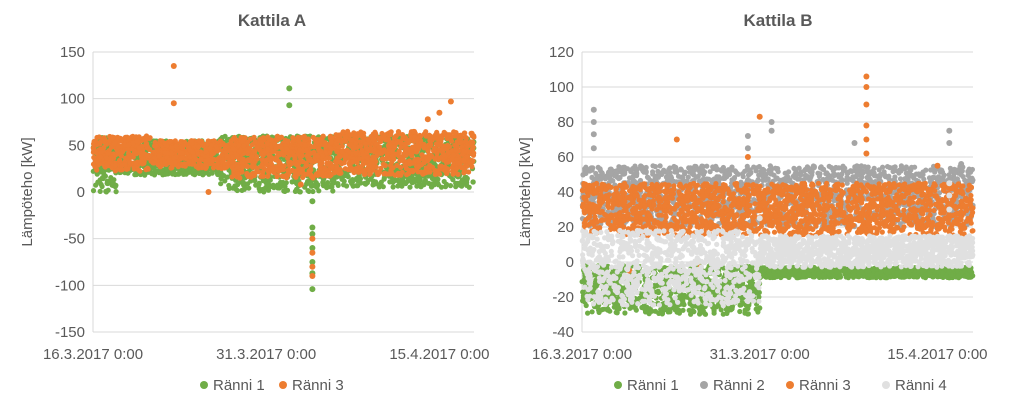  What do you see at coordinates (565, 122) in the screenshot?
I see `y-tick-label: 80` at bounding box center [565, 122].